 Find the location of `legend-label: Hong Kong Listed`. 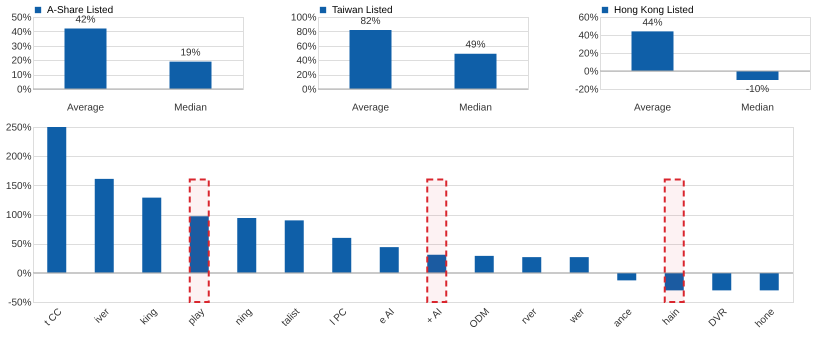

legend-label: Hong Kong Listed is located at coordinates (654, 10).